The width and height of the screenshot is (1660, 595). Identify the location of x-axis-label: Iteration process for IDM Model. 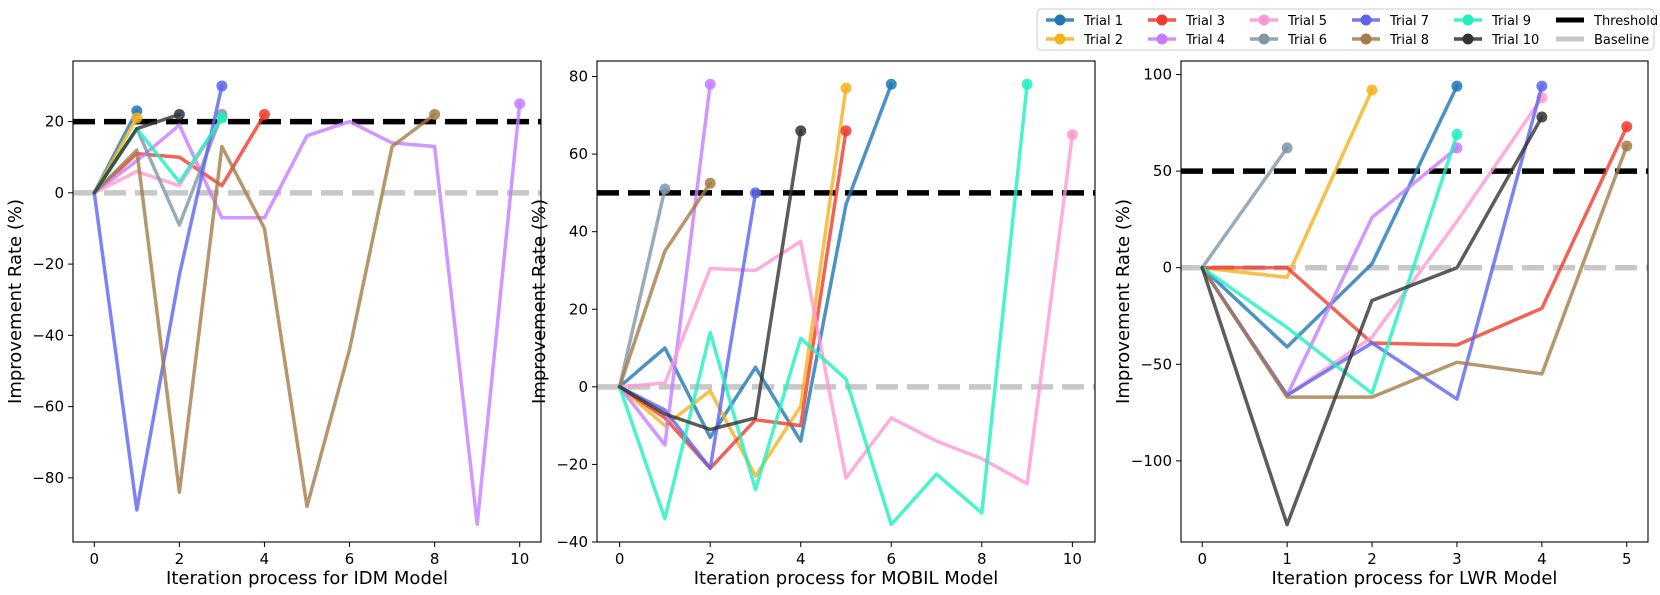
(307, 578).